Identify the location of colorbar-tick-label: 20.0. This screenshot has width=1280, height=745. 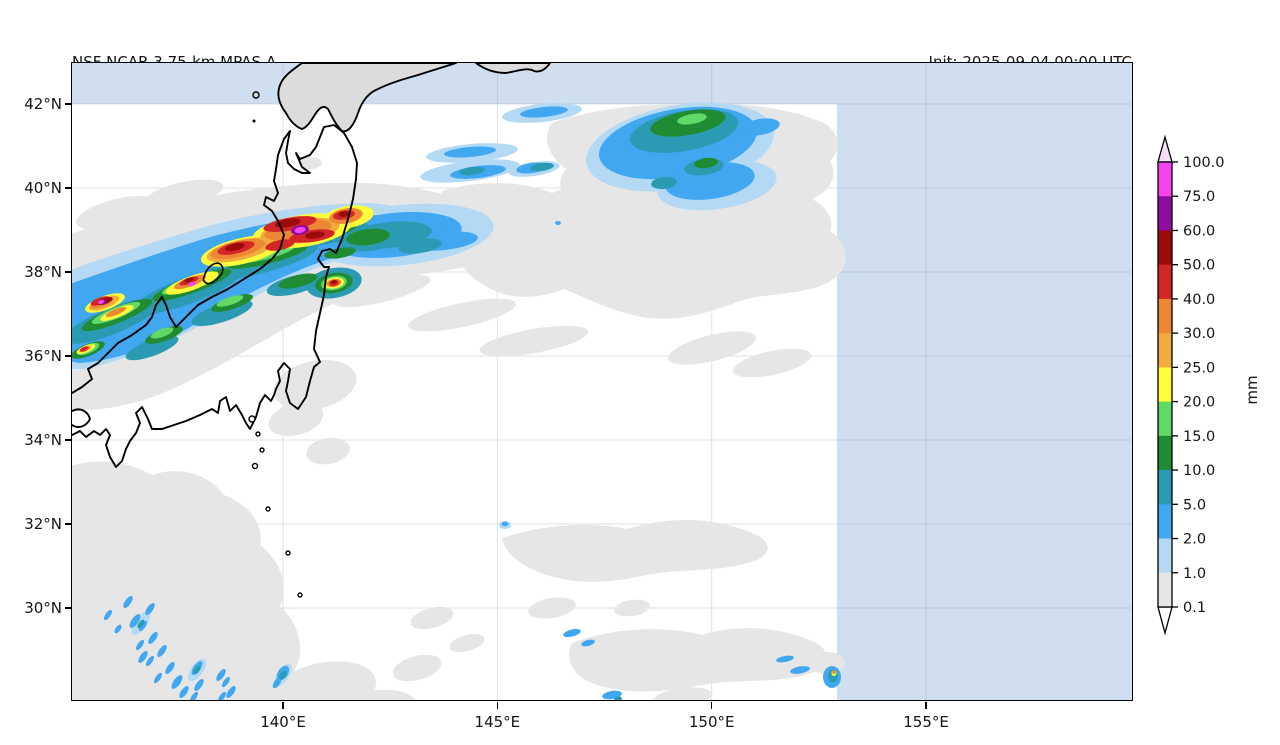
(1199, 403).